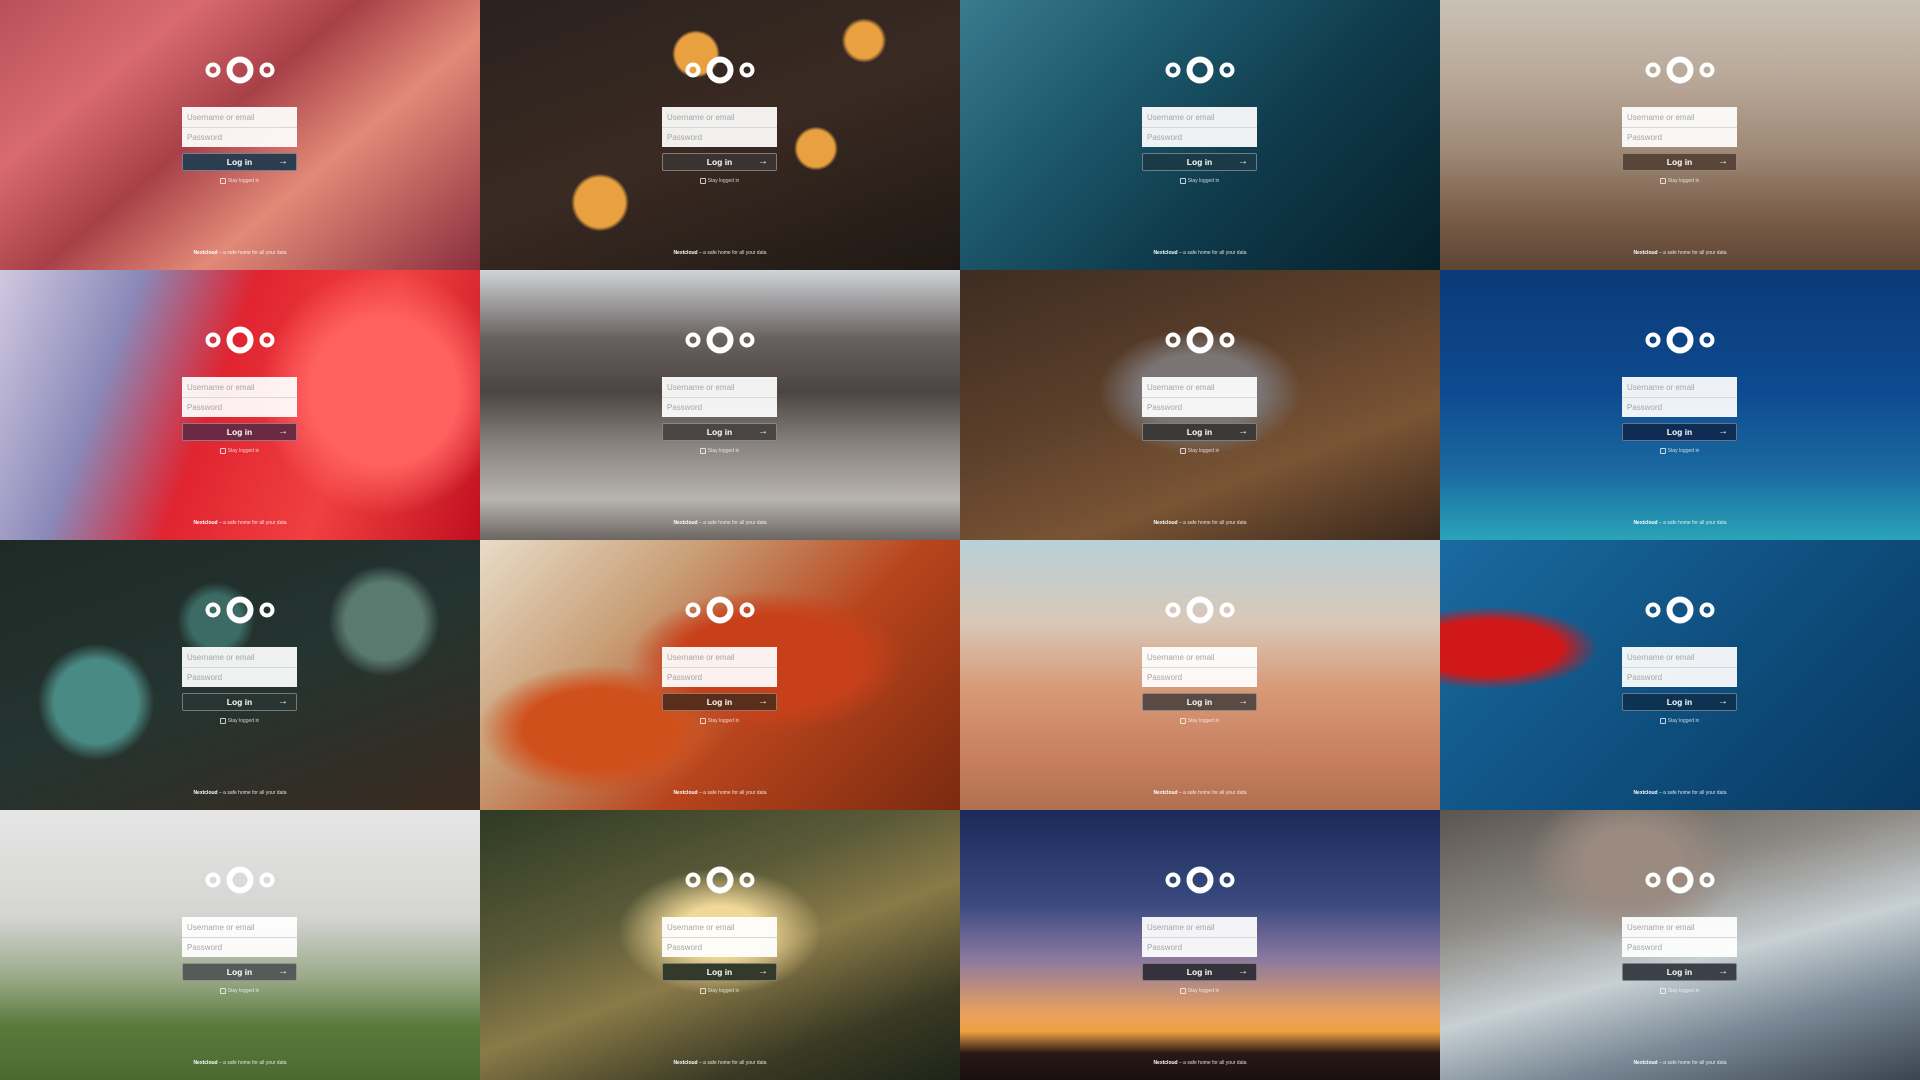 Image resolution: width=1920 pixels, height=1080 pixels. I want to click on arrow-right-icon: →, so click(1723, 431).